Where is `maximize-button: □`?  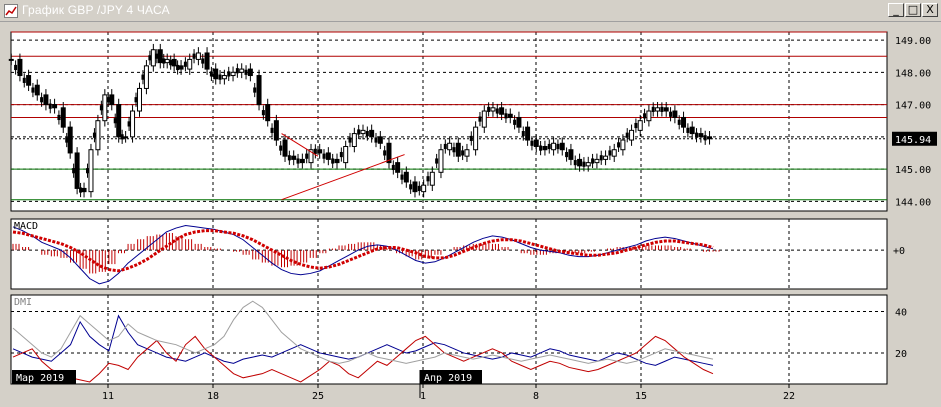 maximize-button: □ is located at coordinates (913, 10).